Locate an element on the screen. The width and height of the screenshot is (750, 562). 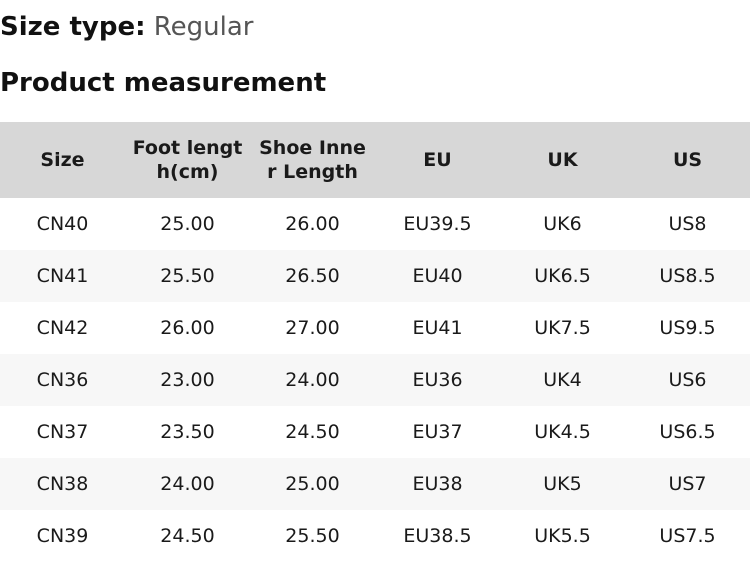
size-type: Size type: Regular is located at coordinates (126, 27).